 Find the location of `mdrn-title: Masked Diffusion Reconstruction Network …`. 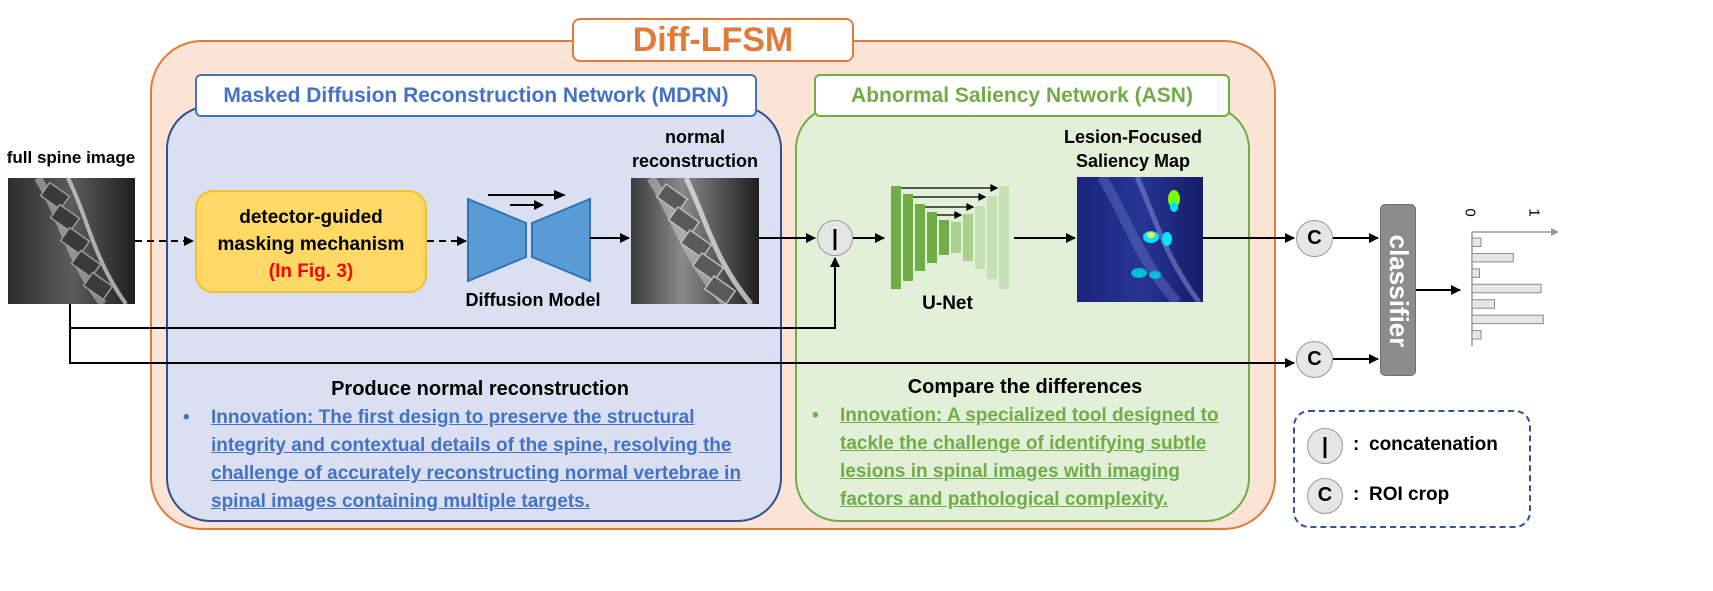

mdrn-title: Masked Diffusion Reconstruction Network … is located at coordinates (476, 95).